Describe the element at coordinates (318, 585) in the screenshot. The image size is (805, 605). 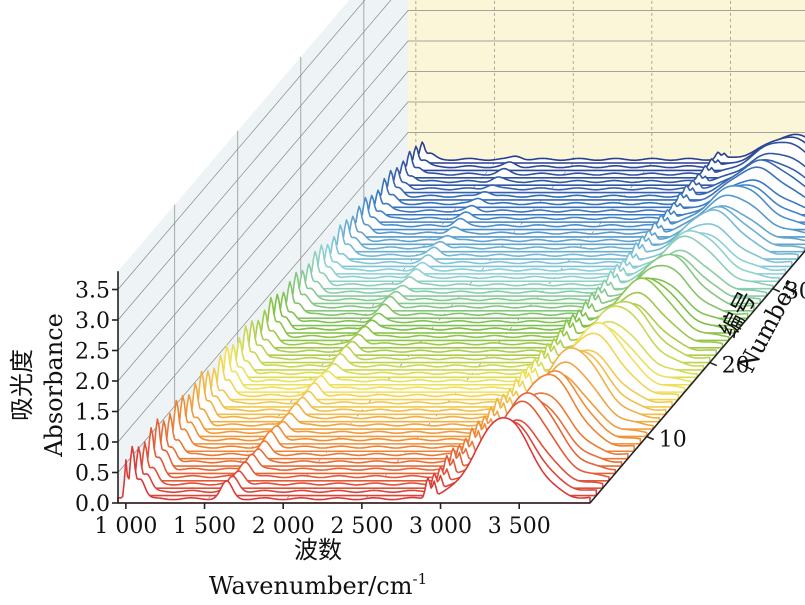
I see `x-axis-title-en: Wavenumber/cm-1` at that location.